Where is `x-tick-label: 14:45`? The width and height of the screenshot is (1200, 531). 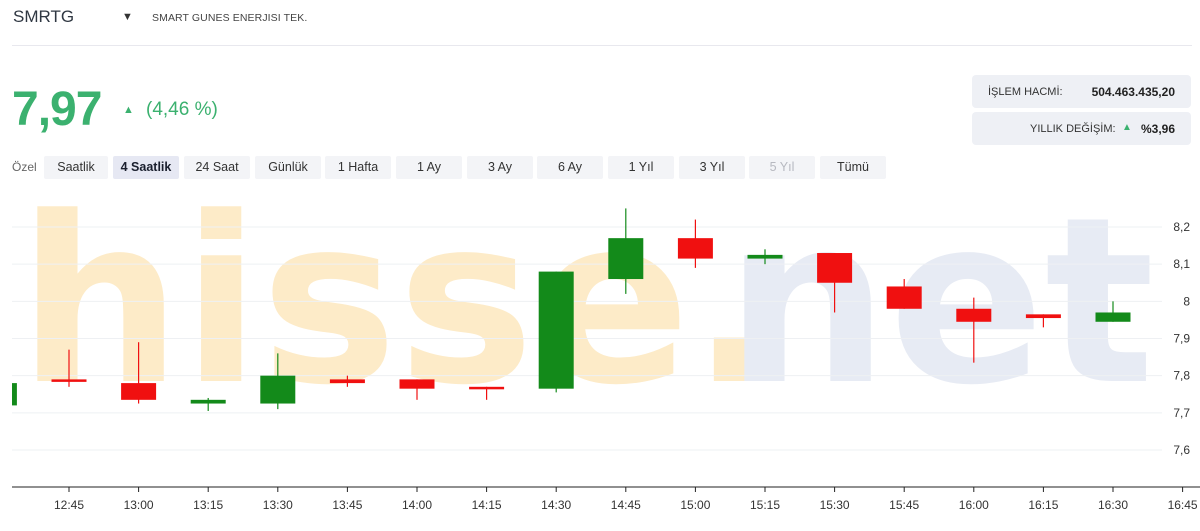 x-tick-label: 14:45 is located at coordinates (626, 505).